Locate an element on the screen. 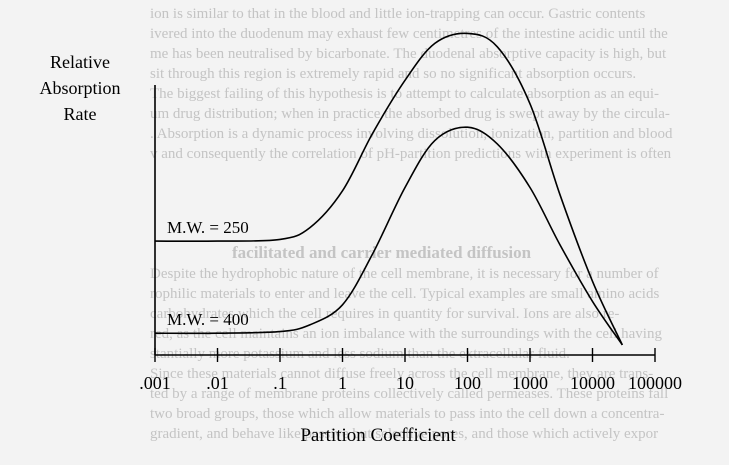 This screenshot has width=729, height=465. y-axis-label-line-3: Rate is located at coordinates (80, 114).